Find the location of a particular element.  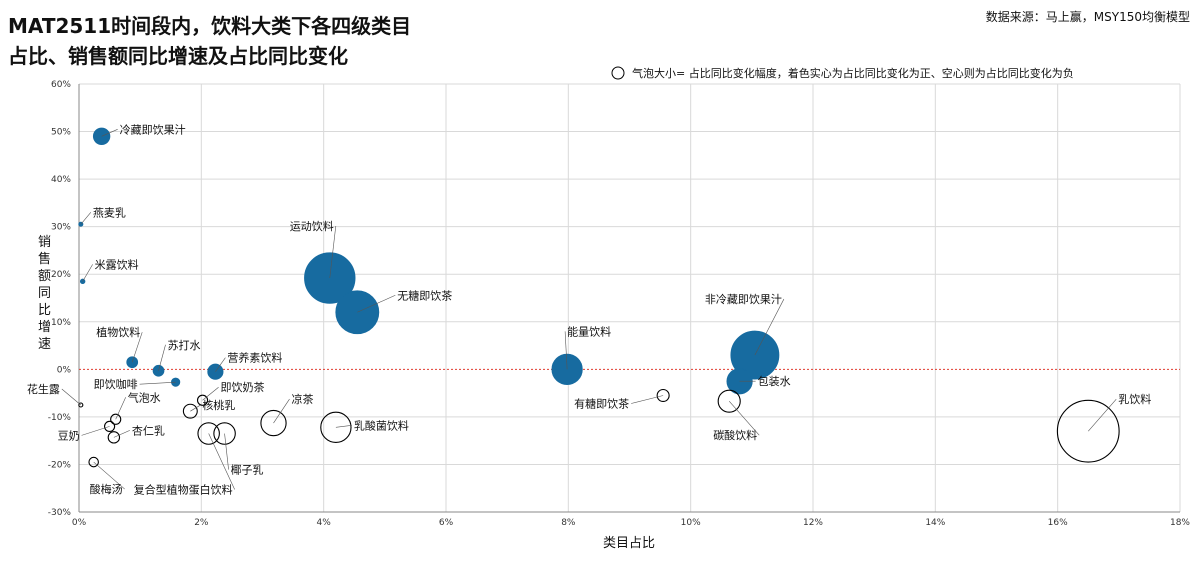

point-label: 非冷藏即饮果汁 is located at coordinates (743, 299).